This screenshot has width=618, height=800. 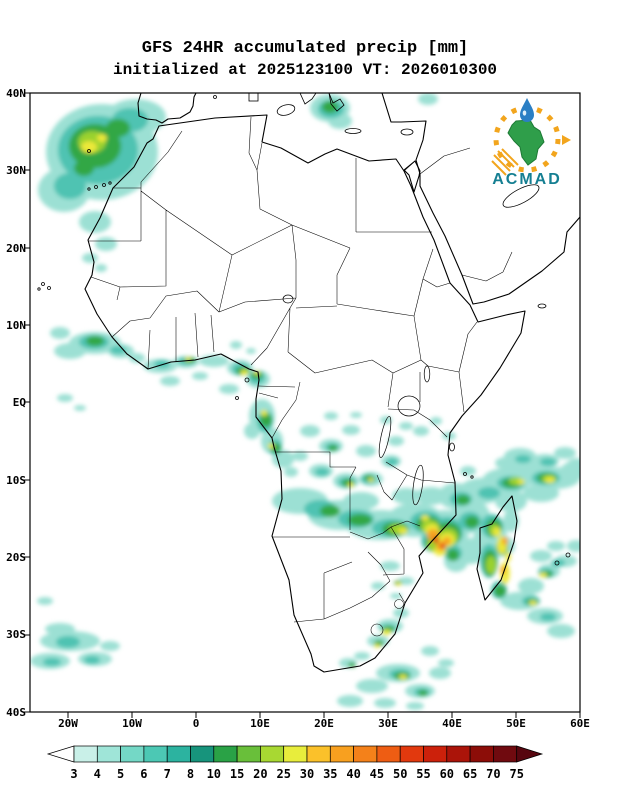 I want to click on colorbar-label: 55, so click(x=423, y=774).